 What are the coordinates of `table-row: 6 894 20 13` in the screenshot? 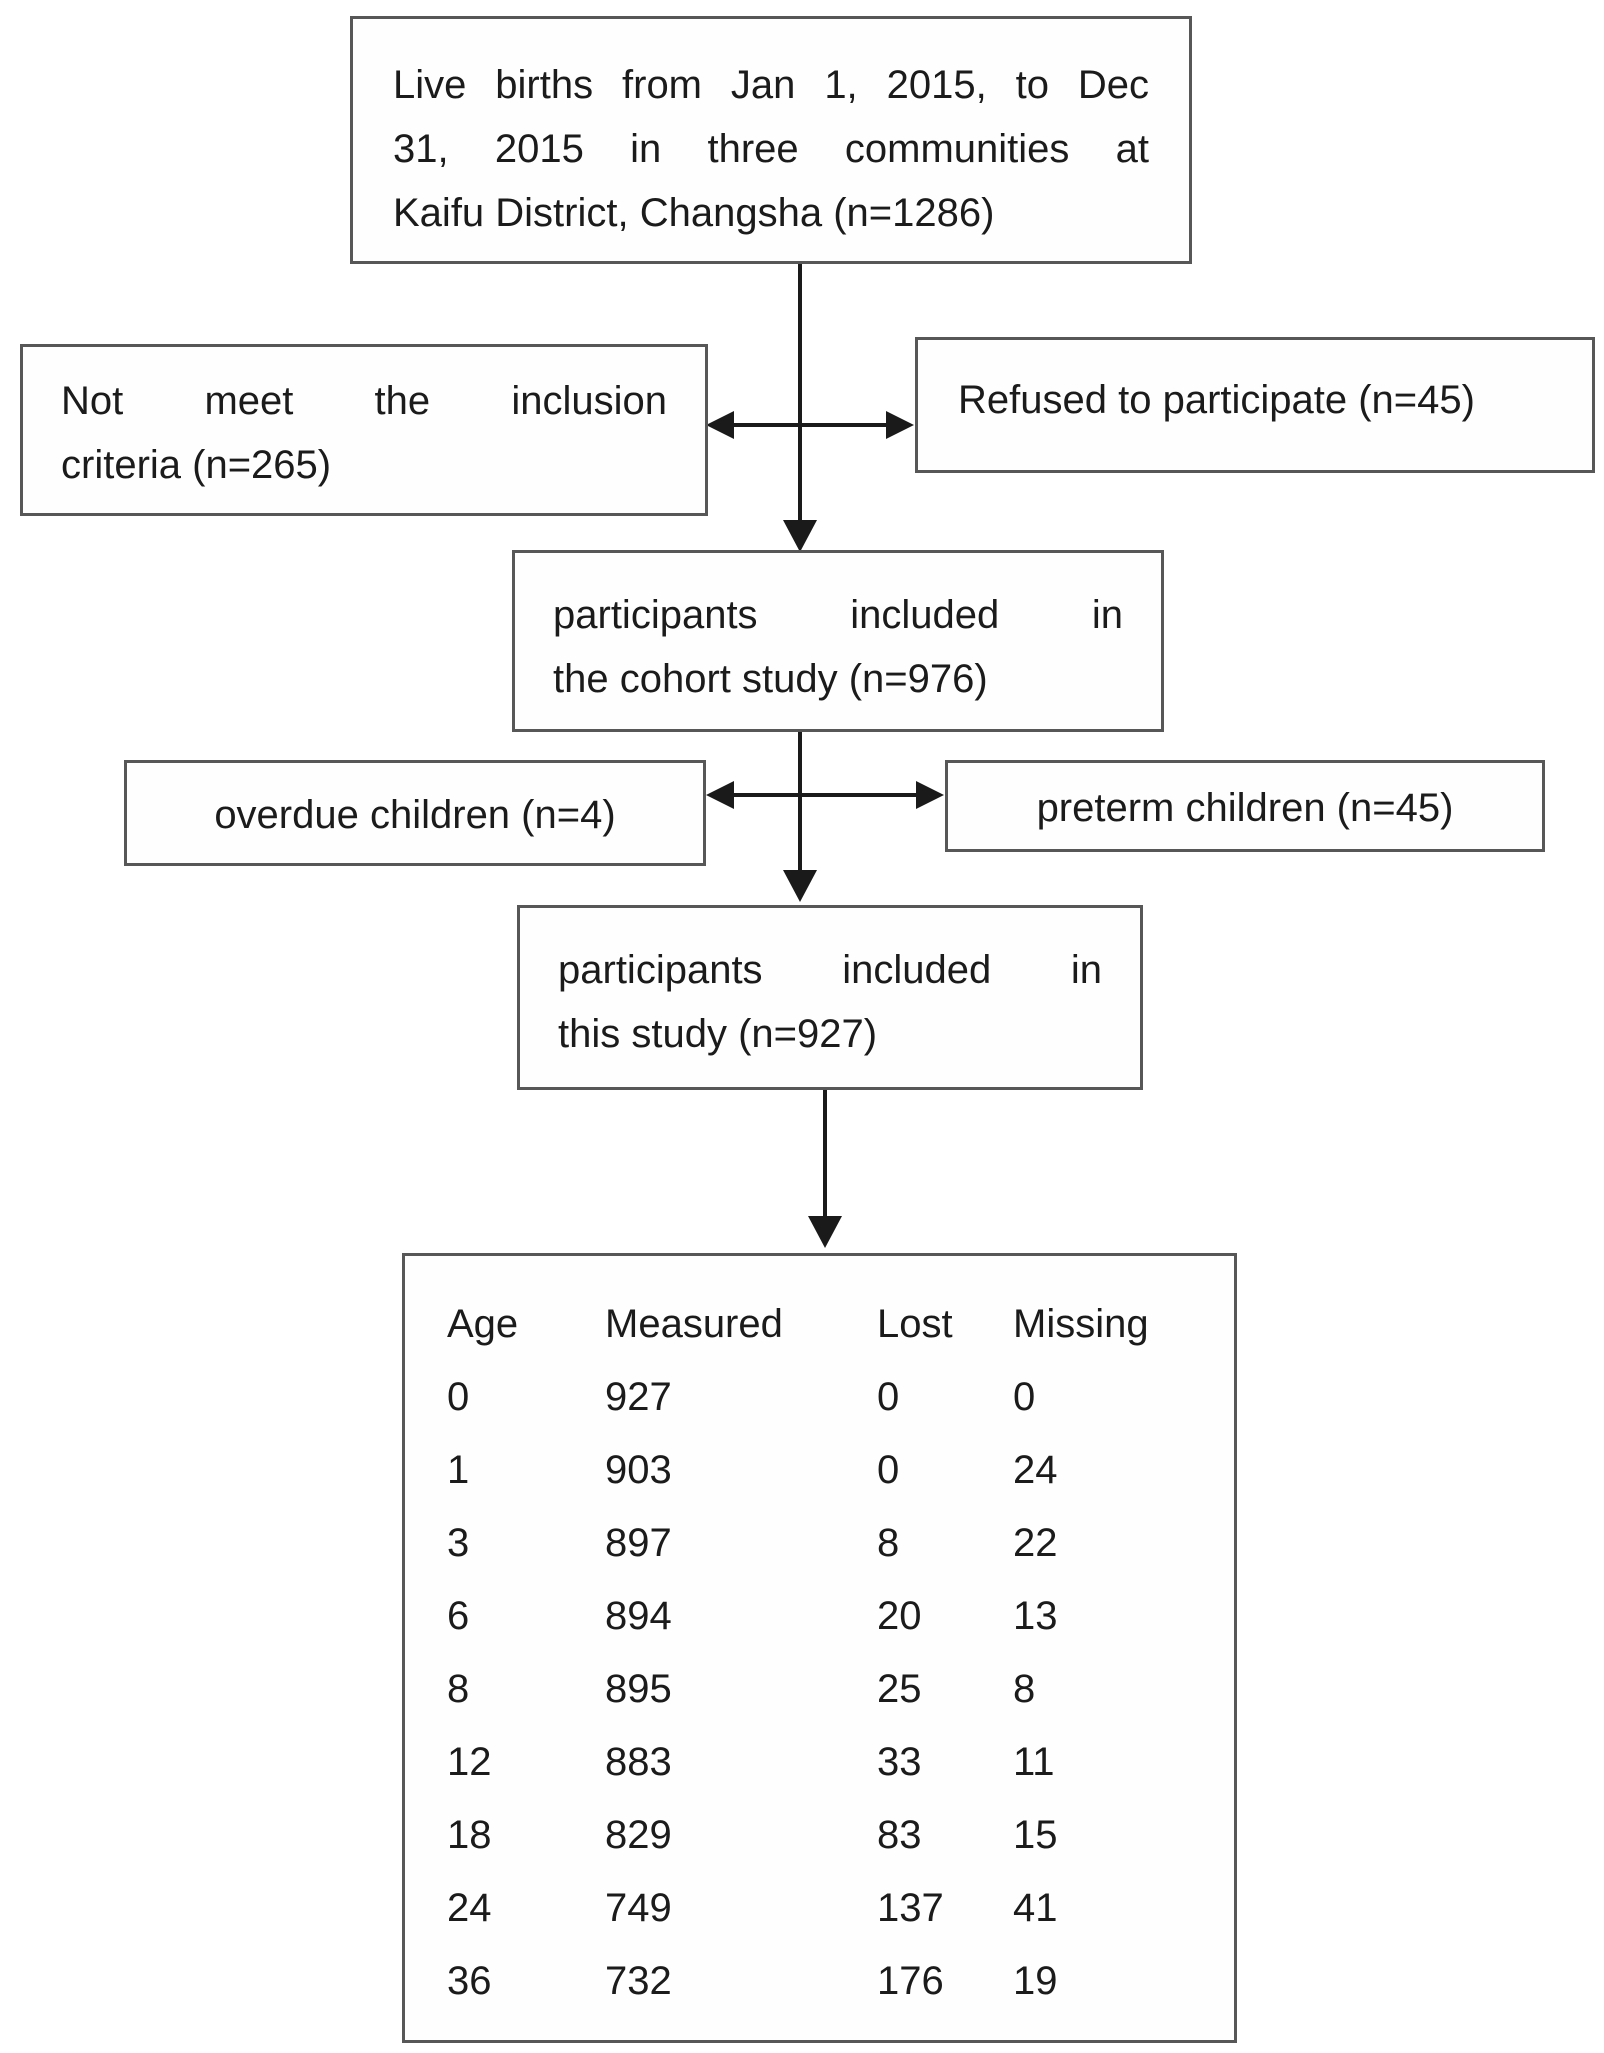 It's located at (840, 1616).